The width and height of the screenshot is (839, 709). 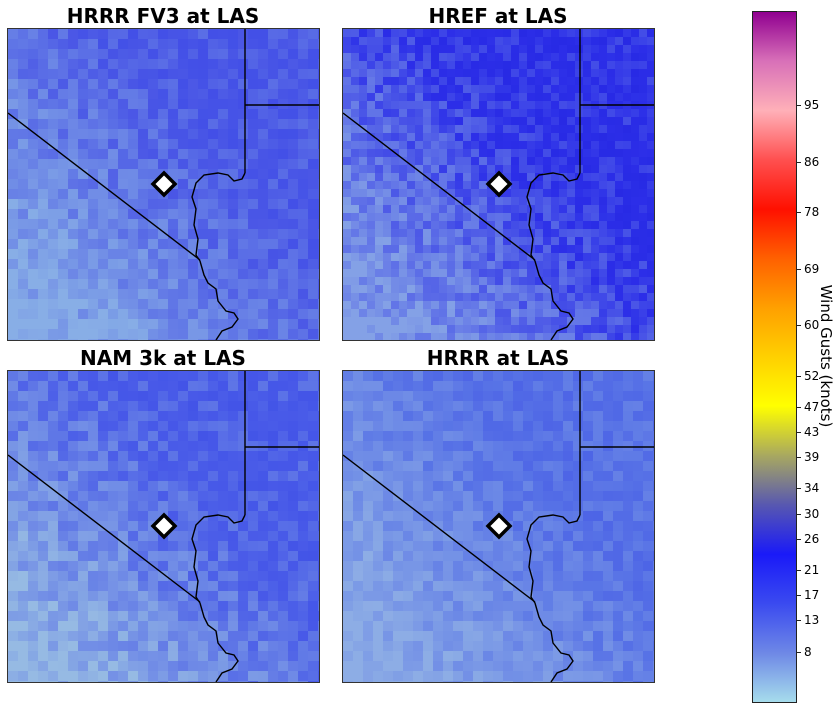 What do you see at coordinates (808, 652) in the screenshot?
I see `colorbar-tick-label: 8` at bounding box center [808, 652].